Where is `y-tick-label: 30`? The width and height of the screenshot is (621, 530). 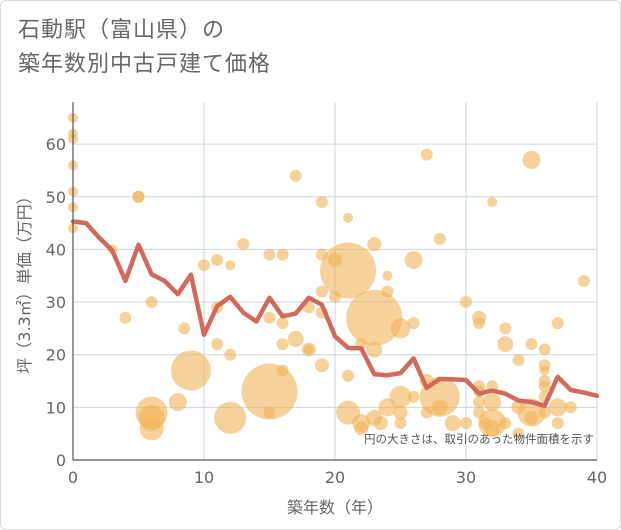 y-tick-label: 30 is located at coordinates (56, 302).